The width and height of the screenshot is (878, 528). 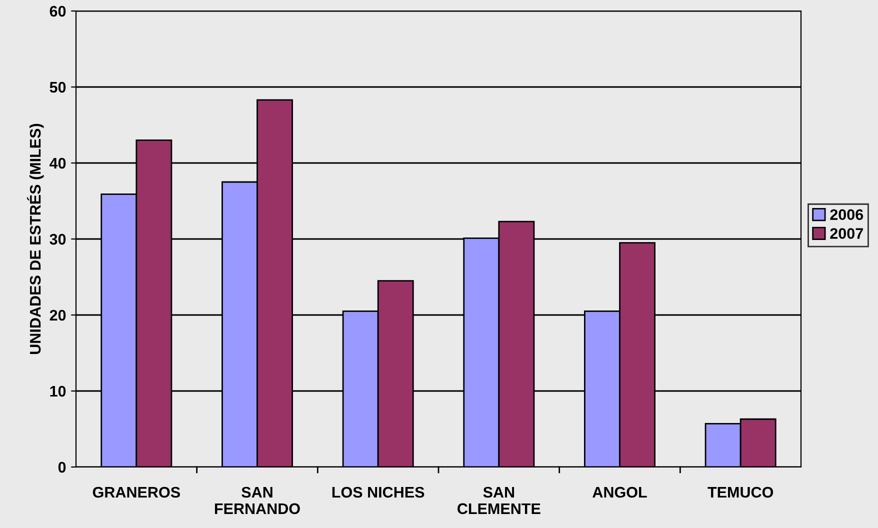 I want to click on x-tick-label: TEMUCO, so click(x=741, y=492).